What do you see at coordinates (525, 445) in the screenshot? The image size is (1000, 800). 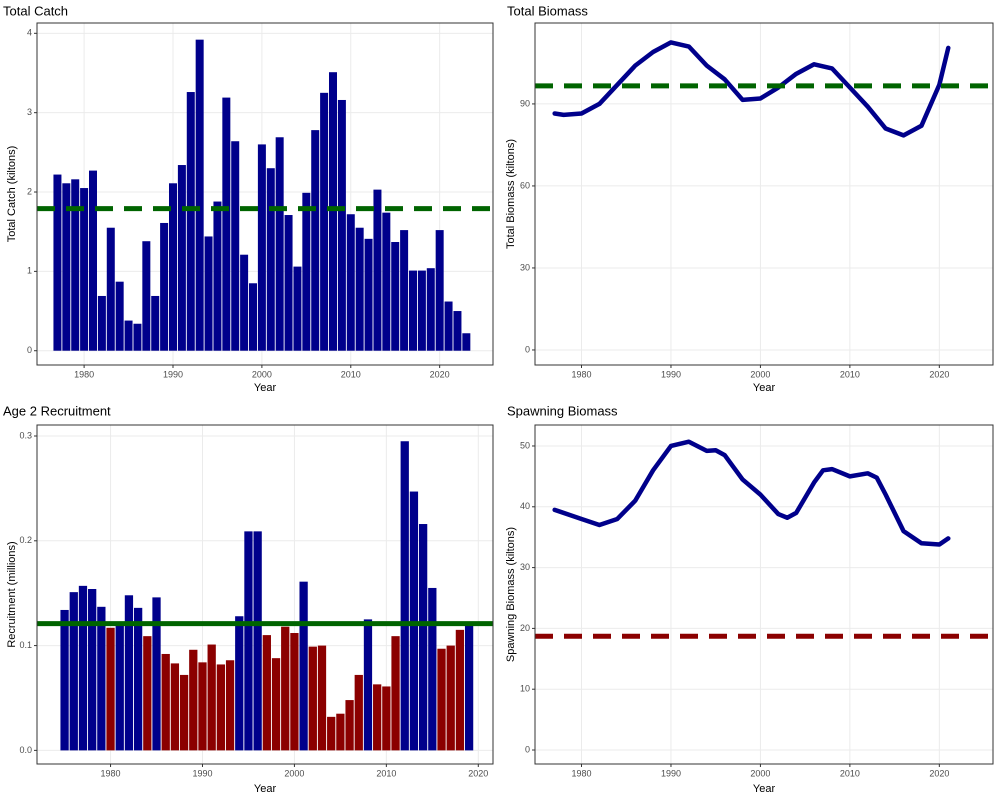 I see `y-tick-label: 50` at bounding box center [525, 445].